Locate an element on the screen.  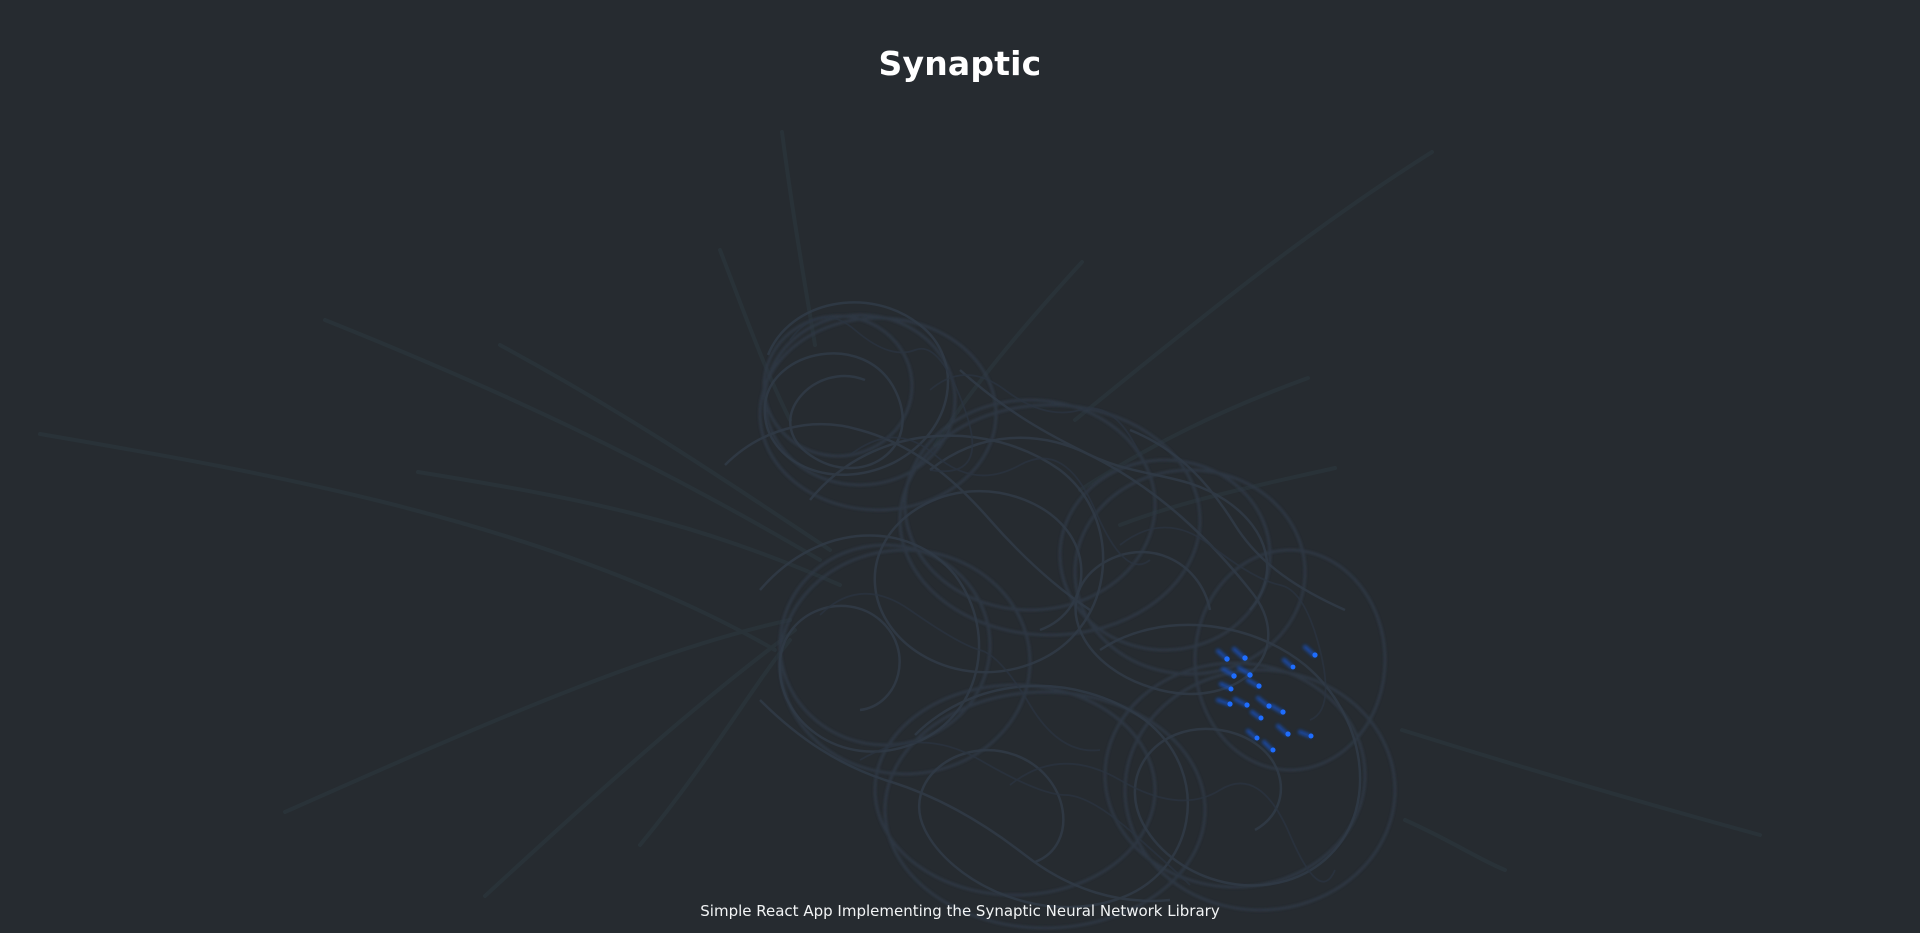
active-signal-particles is located at coordinates (1267, 699).